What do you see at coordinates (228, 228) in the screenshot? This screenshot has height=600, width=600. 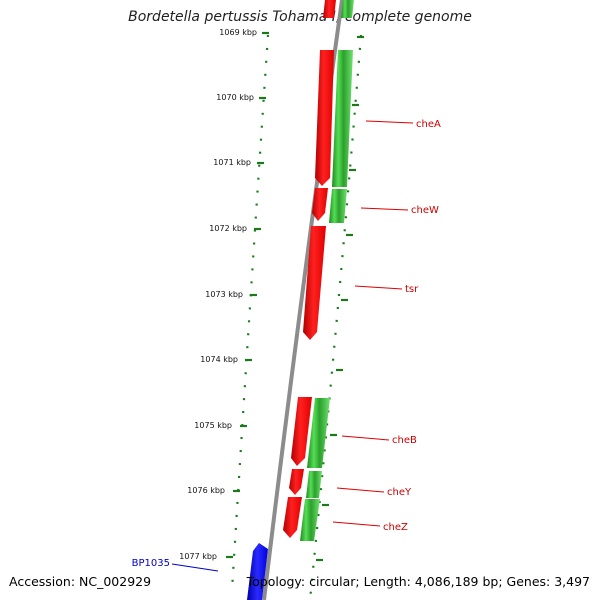 I see `ruler-label: 1072 kbp` at bounding box center [228, 228].